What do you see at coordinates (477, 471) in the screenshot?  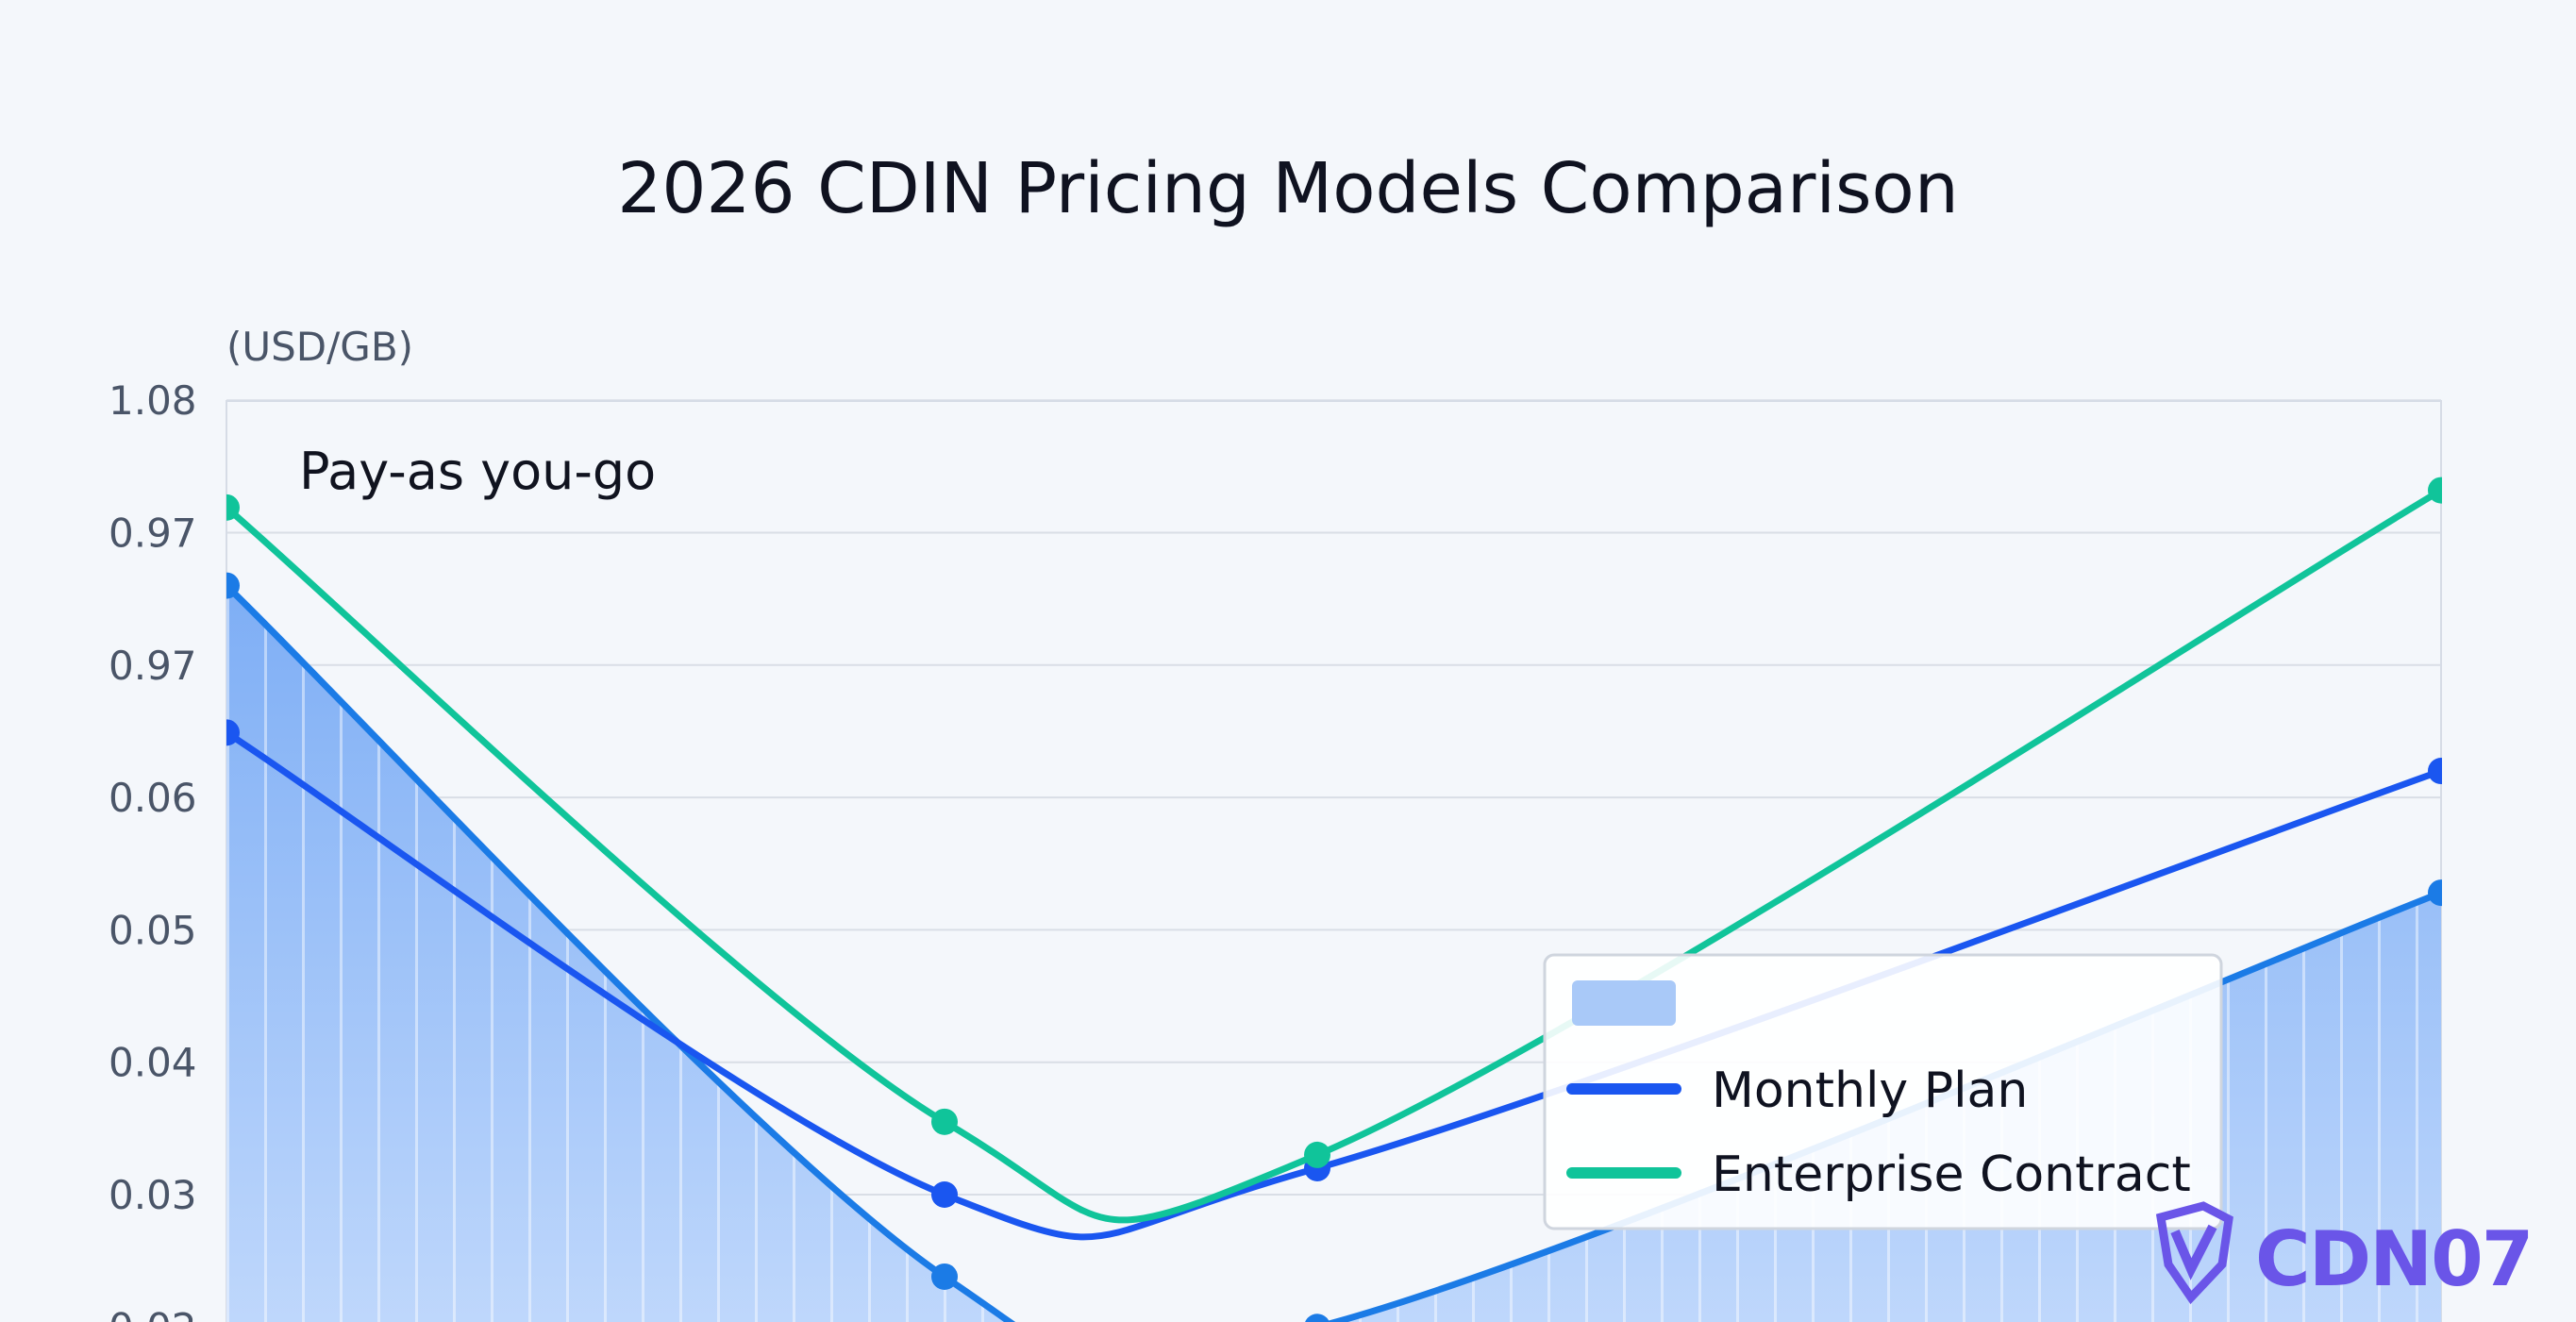 I see `annotation-pay-as-you-go: Pay-as you-go` at bounding box center [477, 471].